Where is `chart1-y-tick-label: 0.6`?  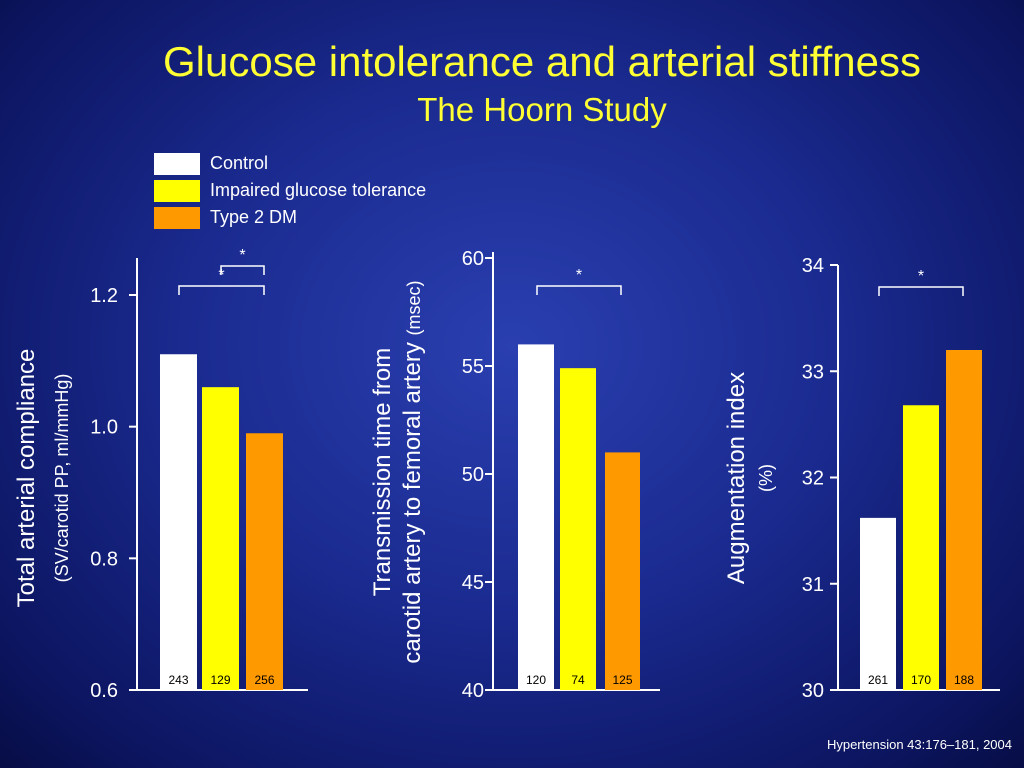 chart1-y-tick-label: 0.6 is located at coordinates (104, 691).